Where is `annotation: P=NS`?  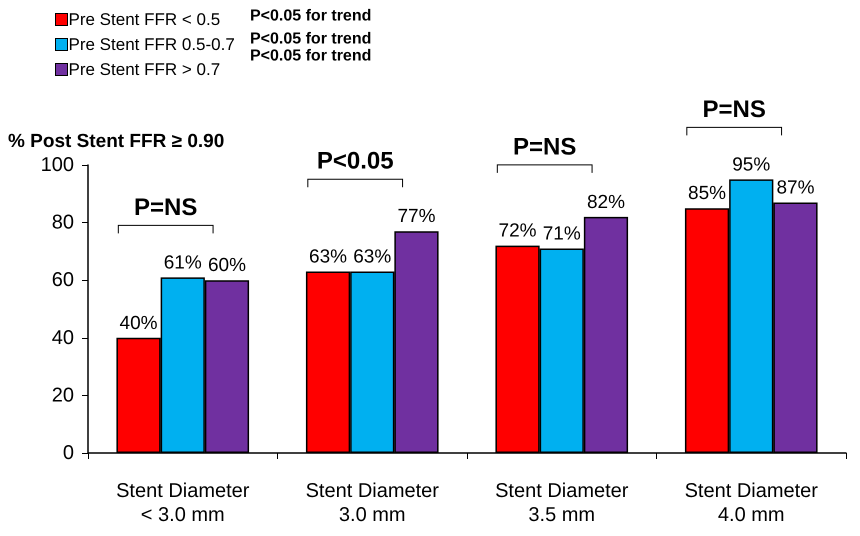 annotation: P=NS is located at coordinates (166, 207).